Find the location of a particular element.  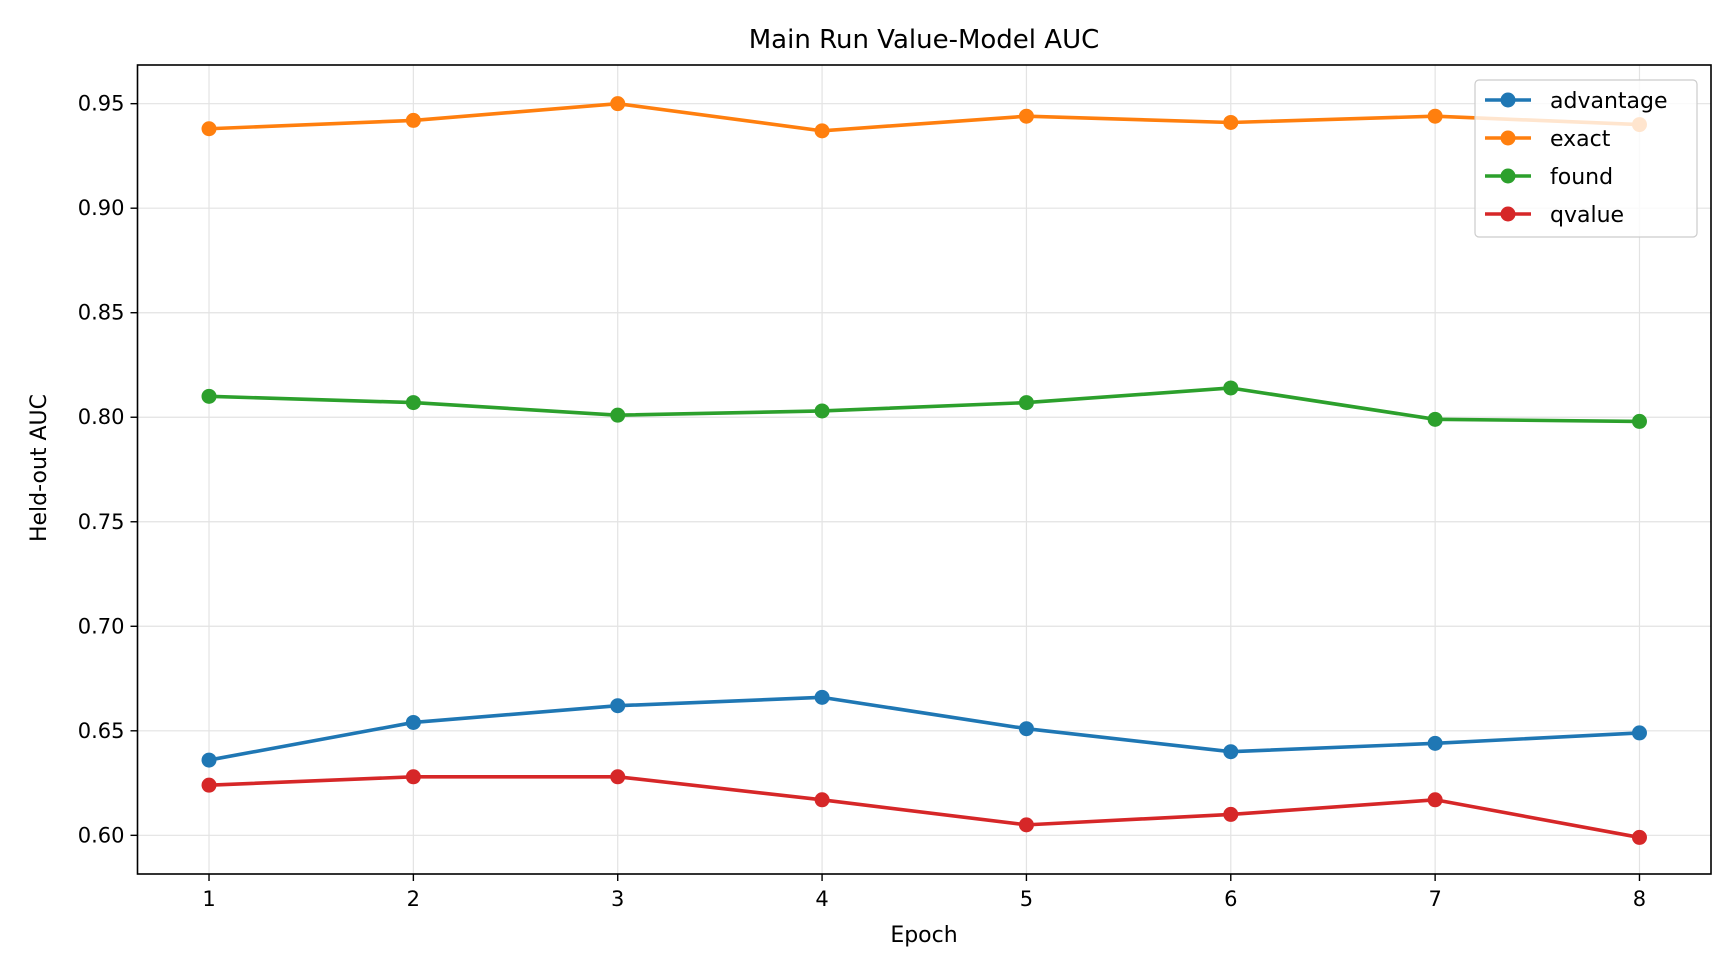

legend-marker-exact is located at coordinates (1508, 138).